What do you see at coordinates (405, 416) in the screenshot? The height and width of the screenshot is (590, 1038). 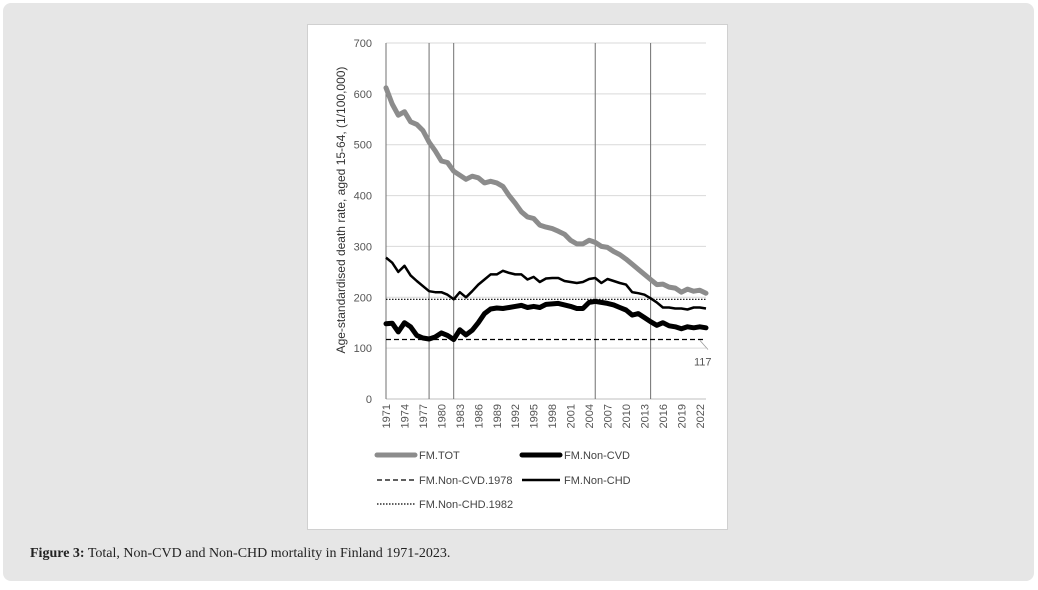 I see `x-tick-label: 1974` at bounding box center [405, 416].